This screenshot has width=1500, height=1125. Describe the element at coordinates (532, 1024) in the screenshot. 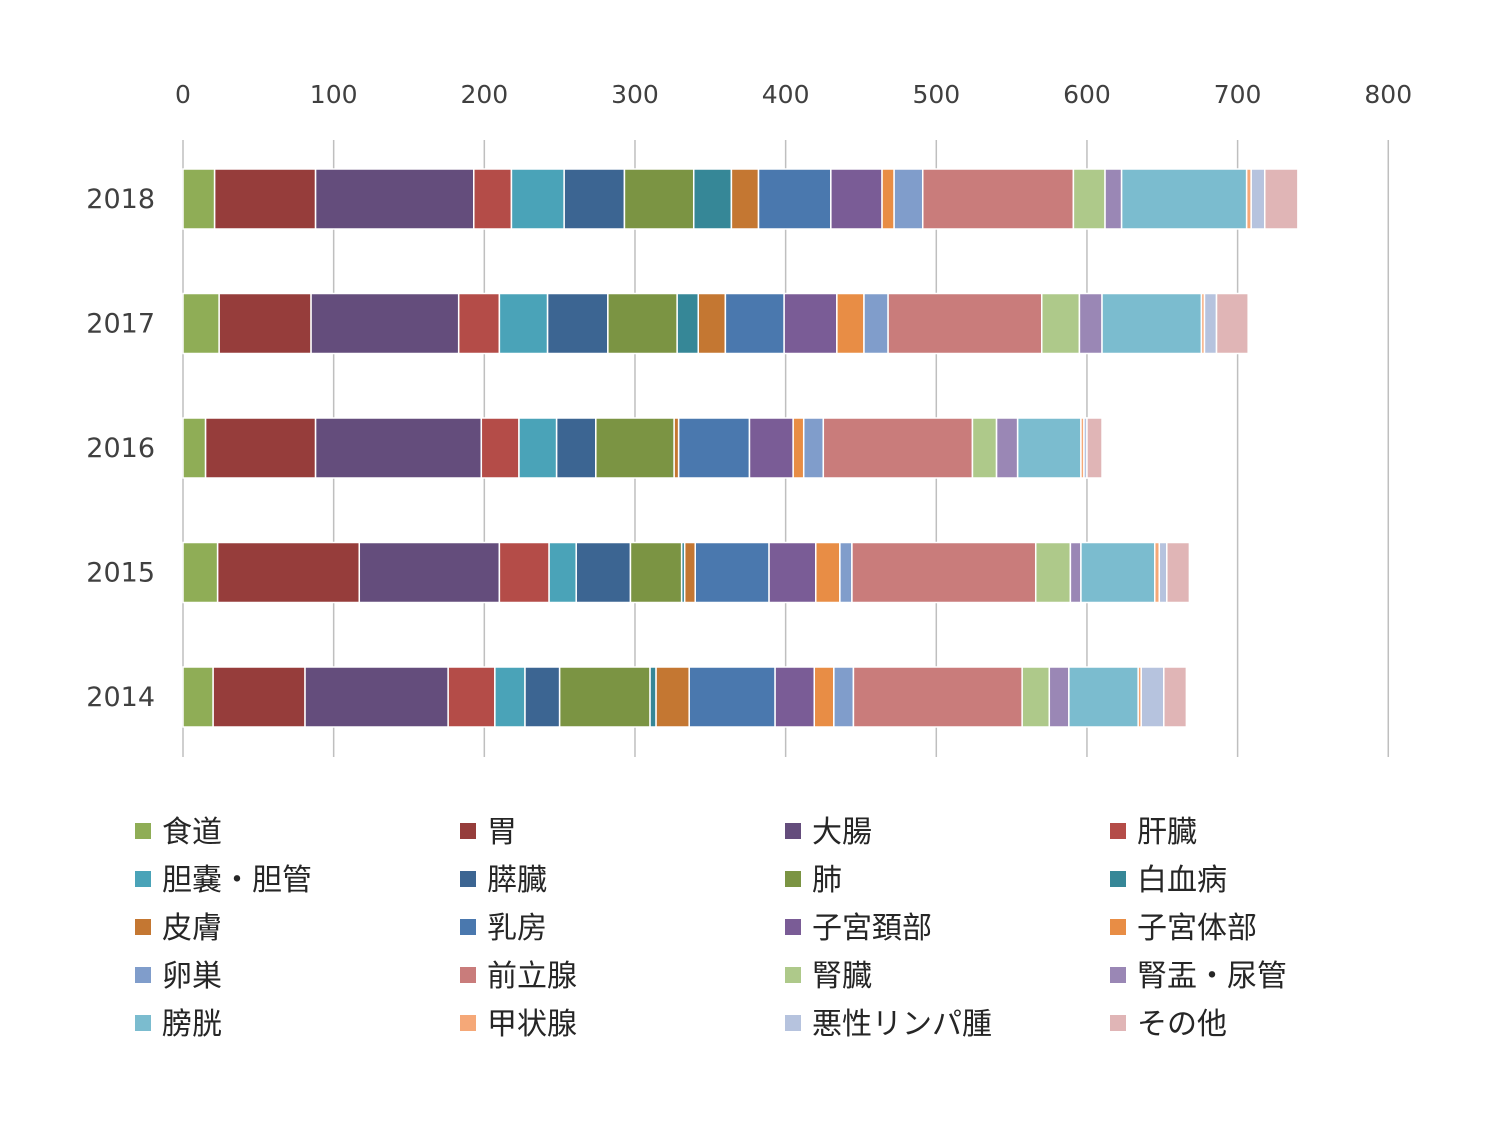

I see `legend-label: 甲状腺` at that location.